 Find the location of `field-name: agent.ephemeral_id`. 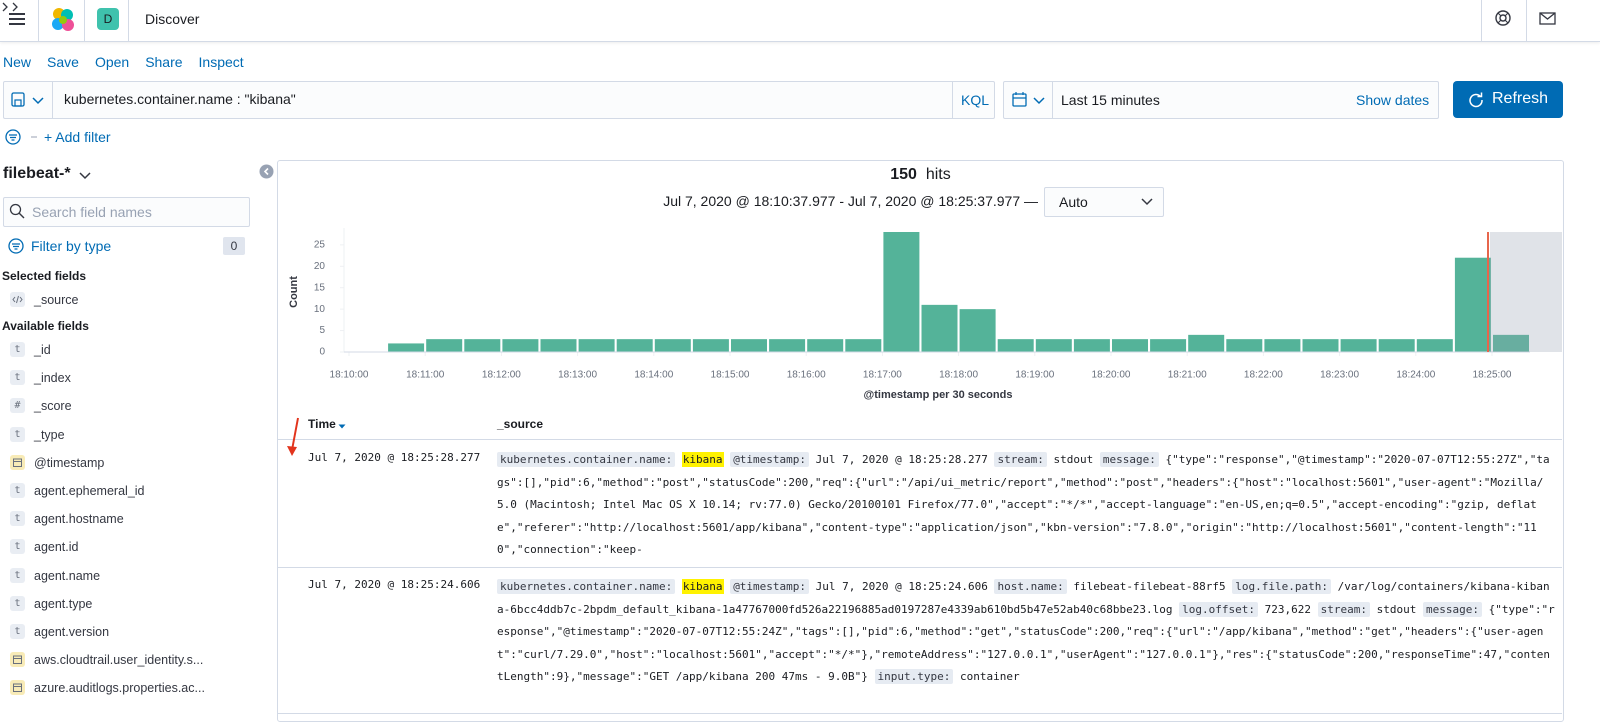

field-name: agent.ephemeral_id is located at coordinates (89, 491).